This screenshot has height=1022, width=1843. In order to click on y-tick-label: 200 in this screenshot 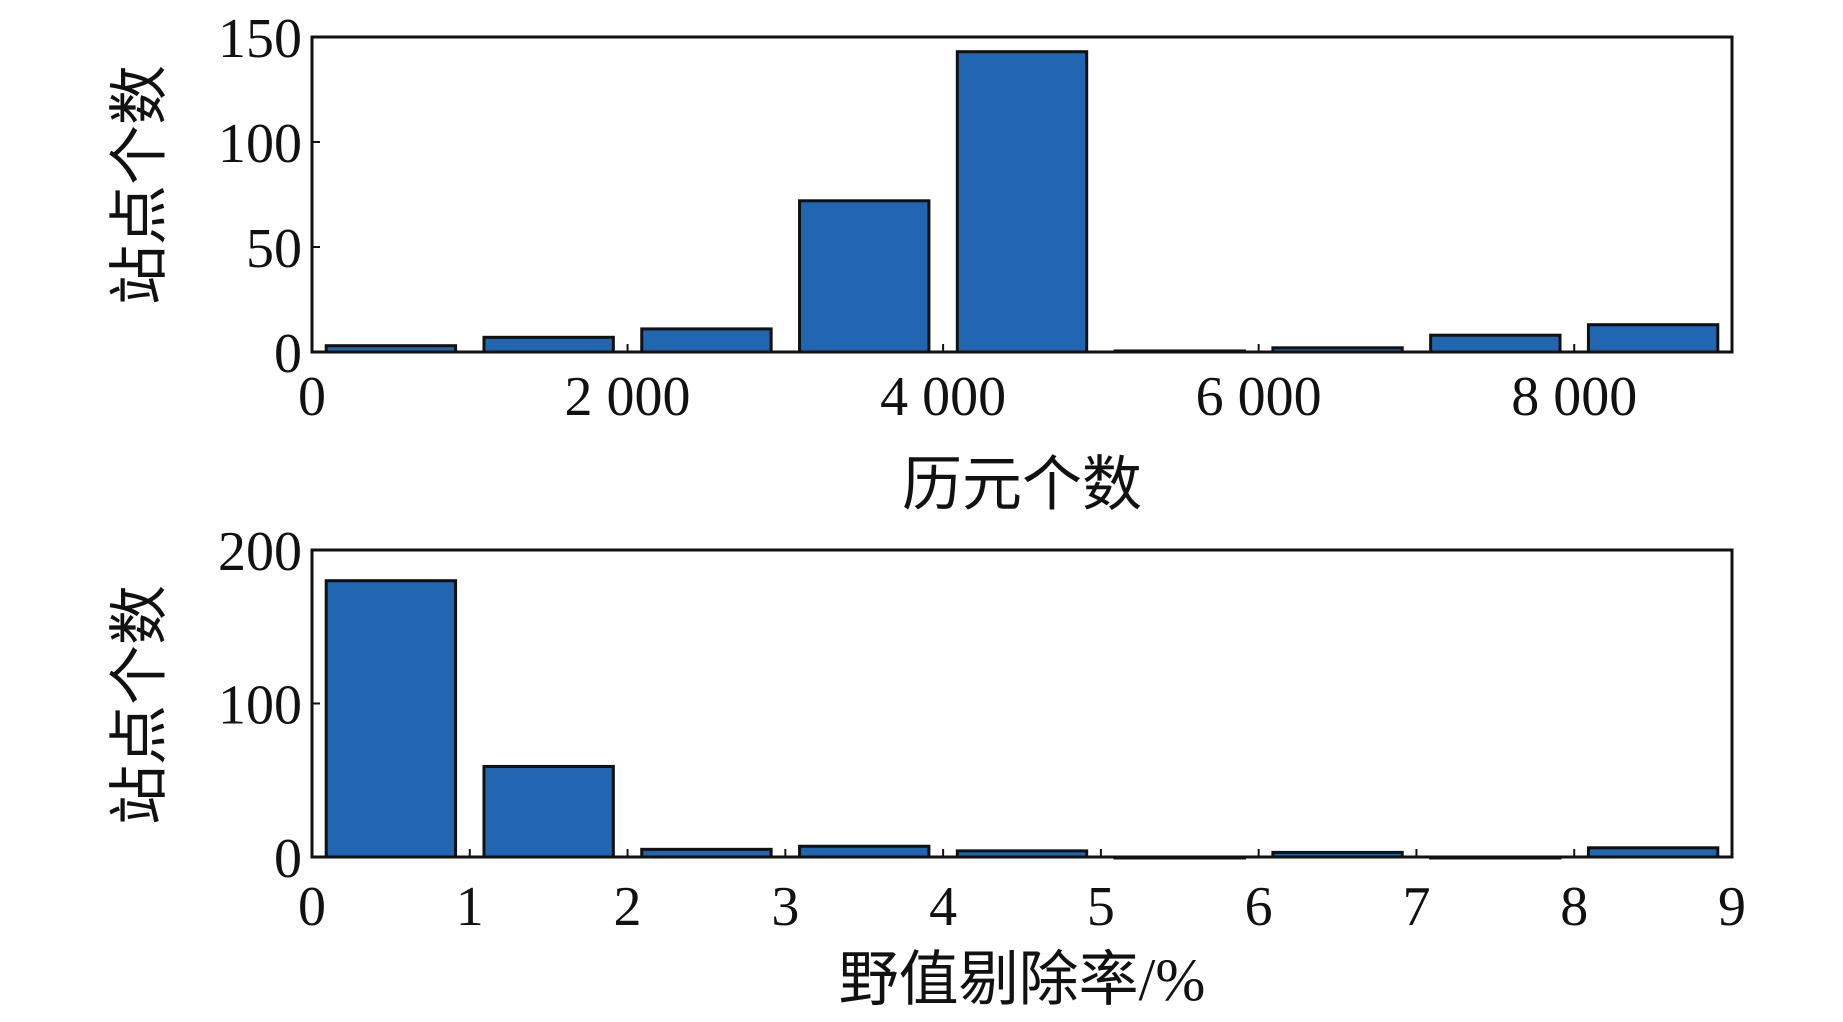, I will do `click(260, 552)`.